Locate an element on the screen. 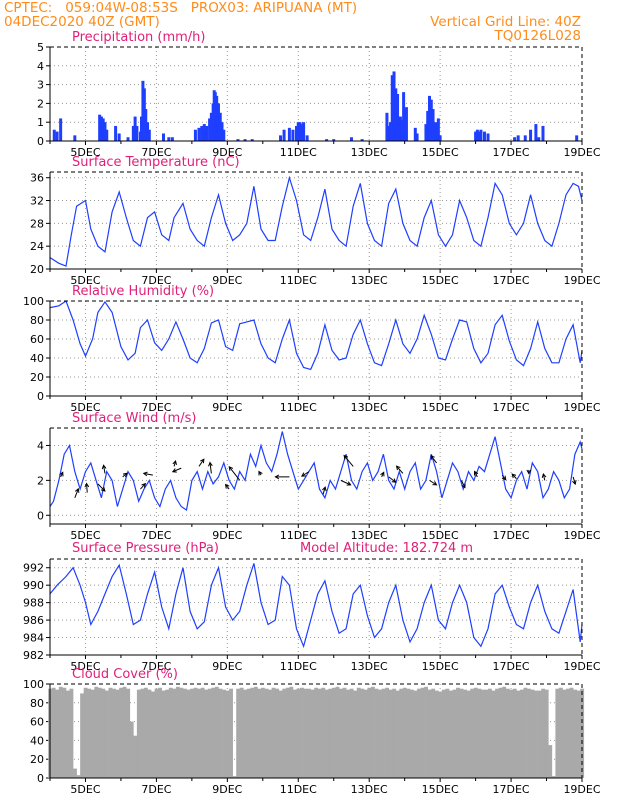 The width and height of the screenshot is (618, 800). wind-x-tick-label: 11DEC is located at coordinates (298, 535).